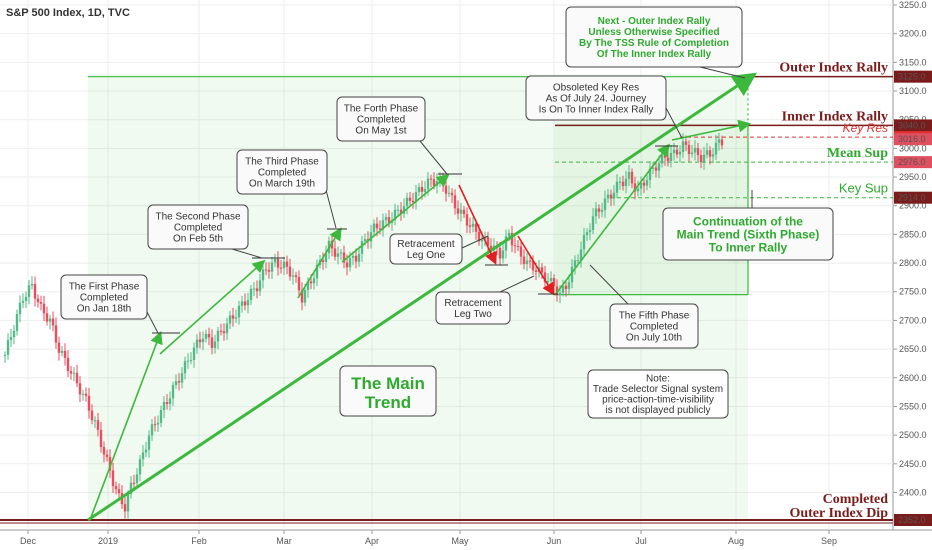 This screenshot has width=932, height=550. Describe the element at coordinates (425, 244) in the screenshot. I see `retracement1-callout-line: Retracement` at that location.